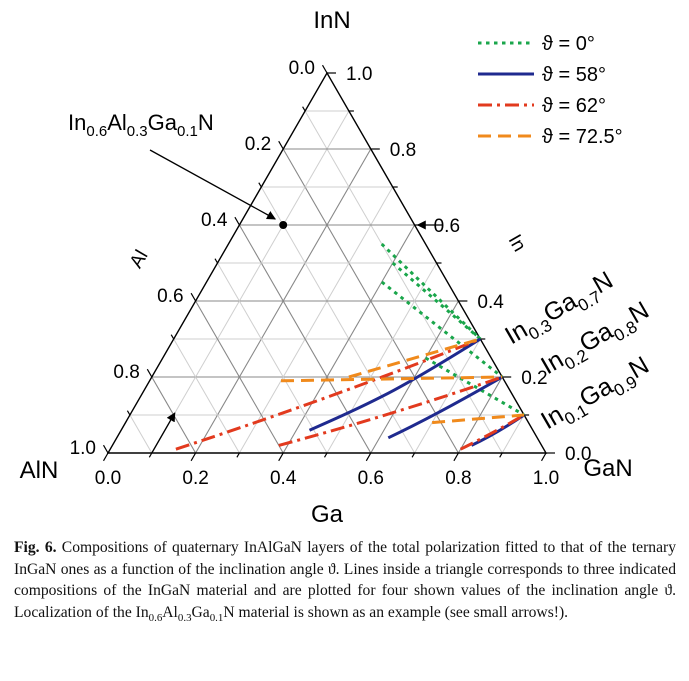 This screenshot has width=689, height=681. Describe the element at coordinates (212, 184) in the screenshot. I see `example-arrow-pointer` at that location.